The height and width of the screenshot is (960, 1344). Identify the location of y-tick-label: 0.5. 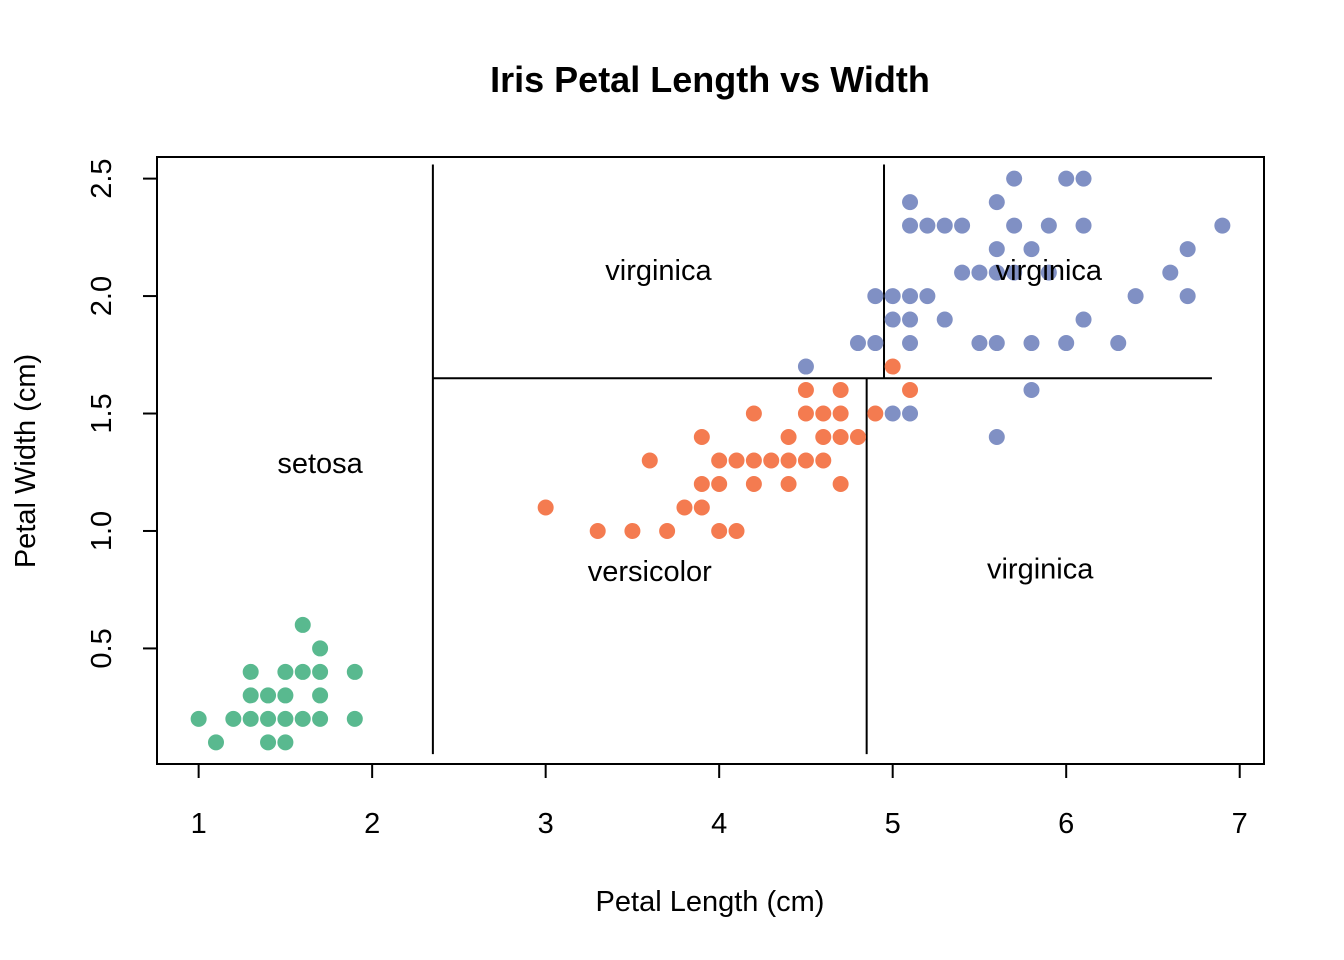
(102, 648).